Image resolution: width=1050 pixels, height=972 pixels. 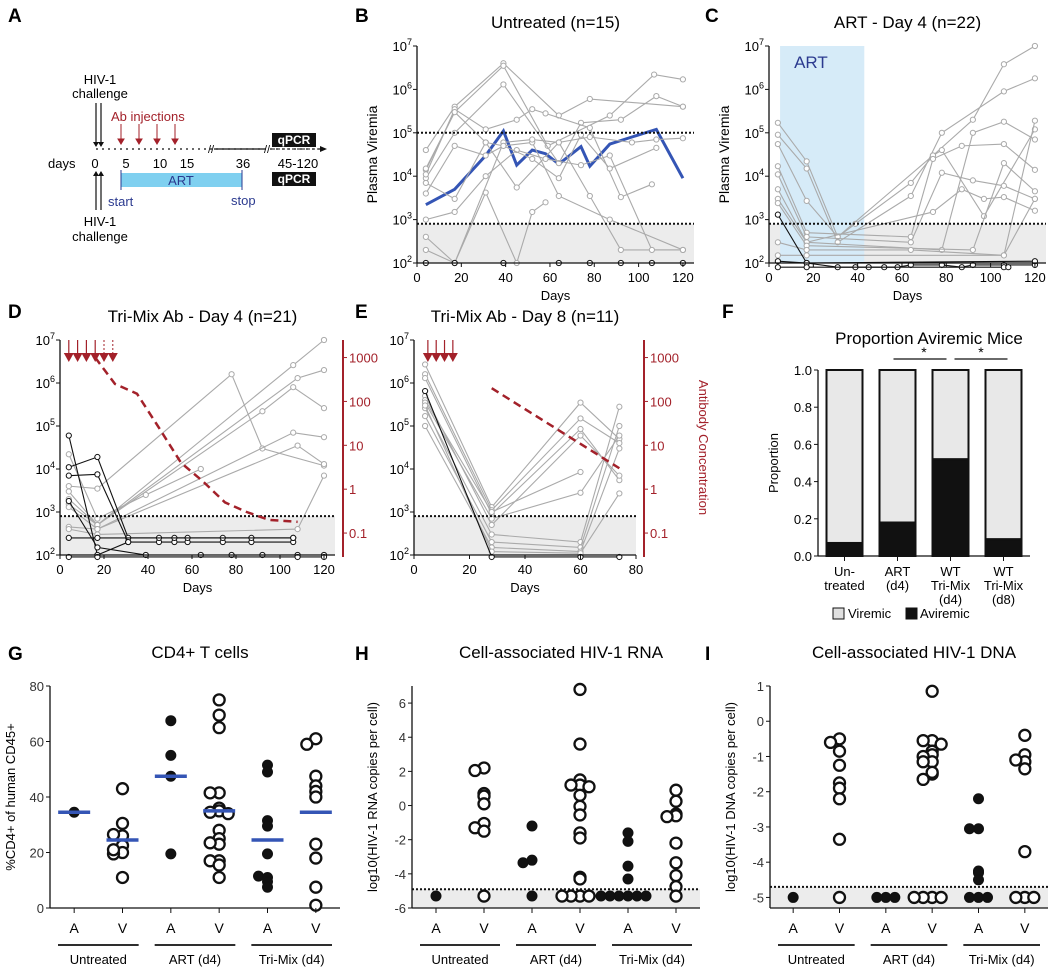 I want to click on day-tick-5: 5, so click(x=125, y=163).